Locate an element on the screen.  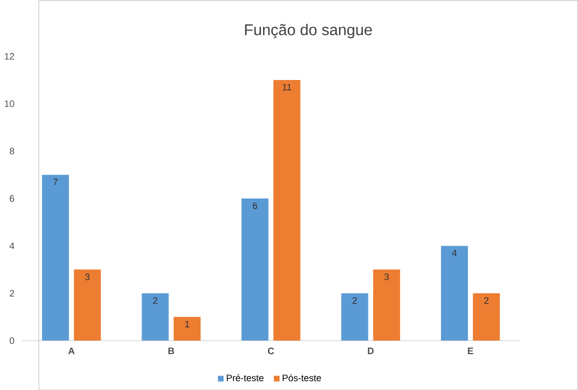
y-tick-label: 10 is located at coordinates (9, 103).